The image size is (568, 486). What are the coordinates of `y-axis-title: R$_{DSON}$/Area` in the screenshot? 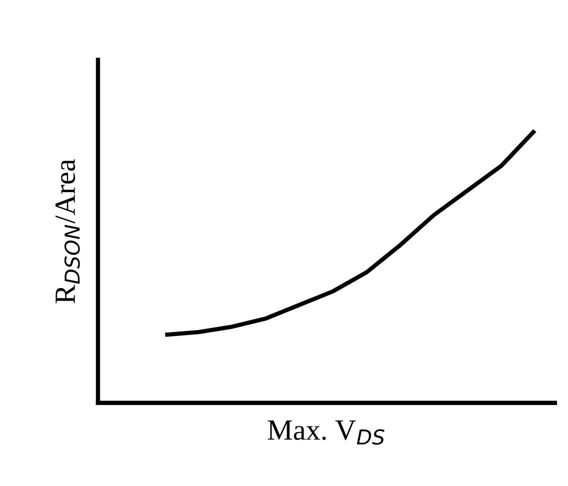 It's located at (68, 231).